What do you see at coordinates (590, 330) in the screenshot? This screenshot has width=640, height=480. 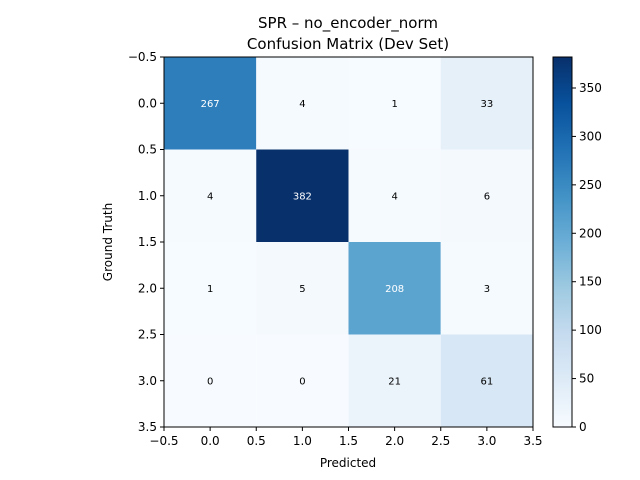 I see `colorbar-tick-label: 100` at bounding box center [590, 330].